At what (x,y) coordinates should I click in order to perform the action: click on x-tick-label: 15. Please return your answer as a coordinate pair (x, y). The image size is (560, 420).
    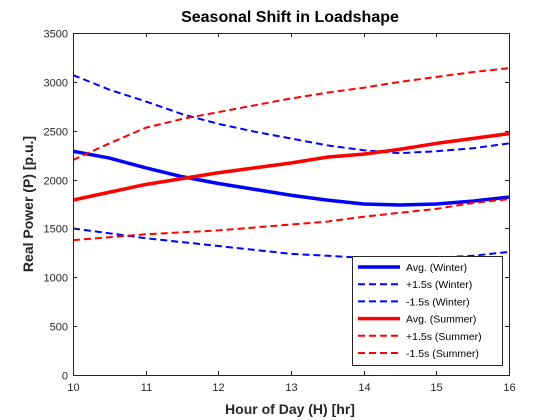
    Looking at the image, I should click on (436, 388).